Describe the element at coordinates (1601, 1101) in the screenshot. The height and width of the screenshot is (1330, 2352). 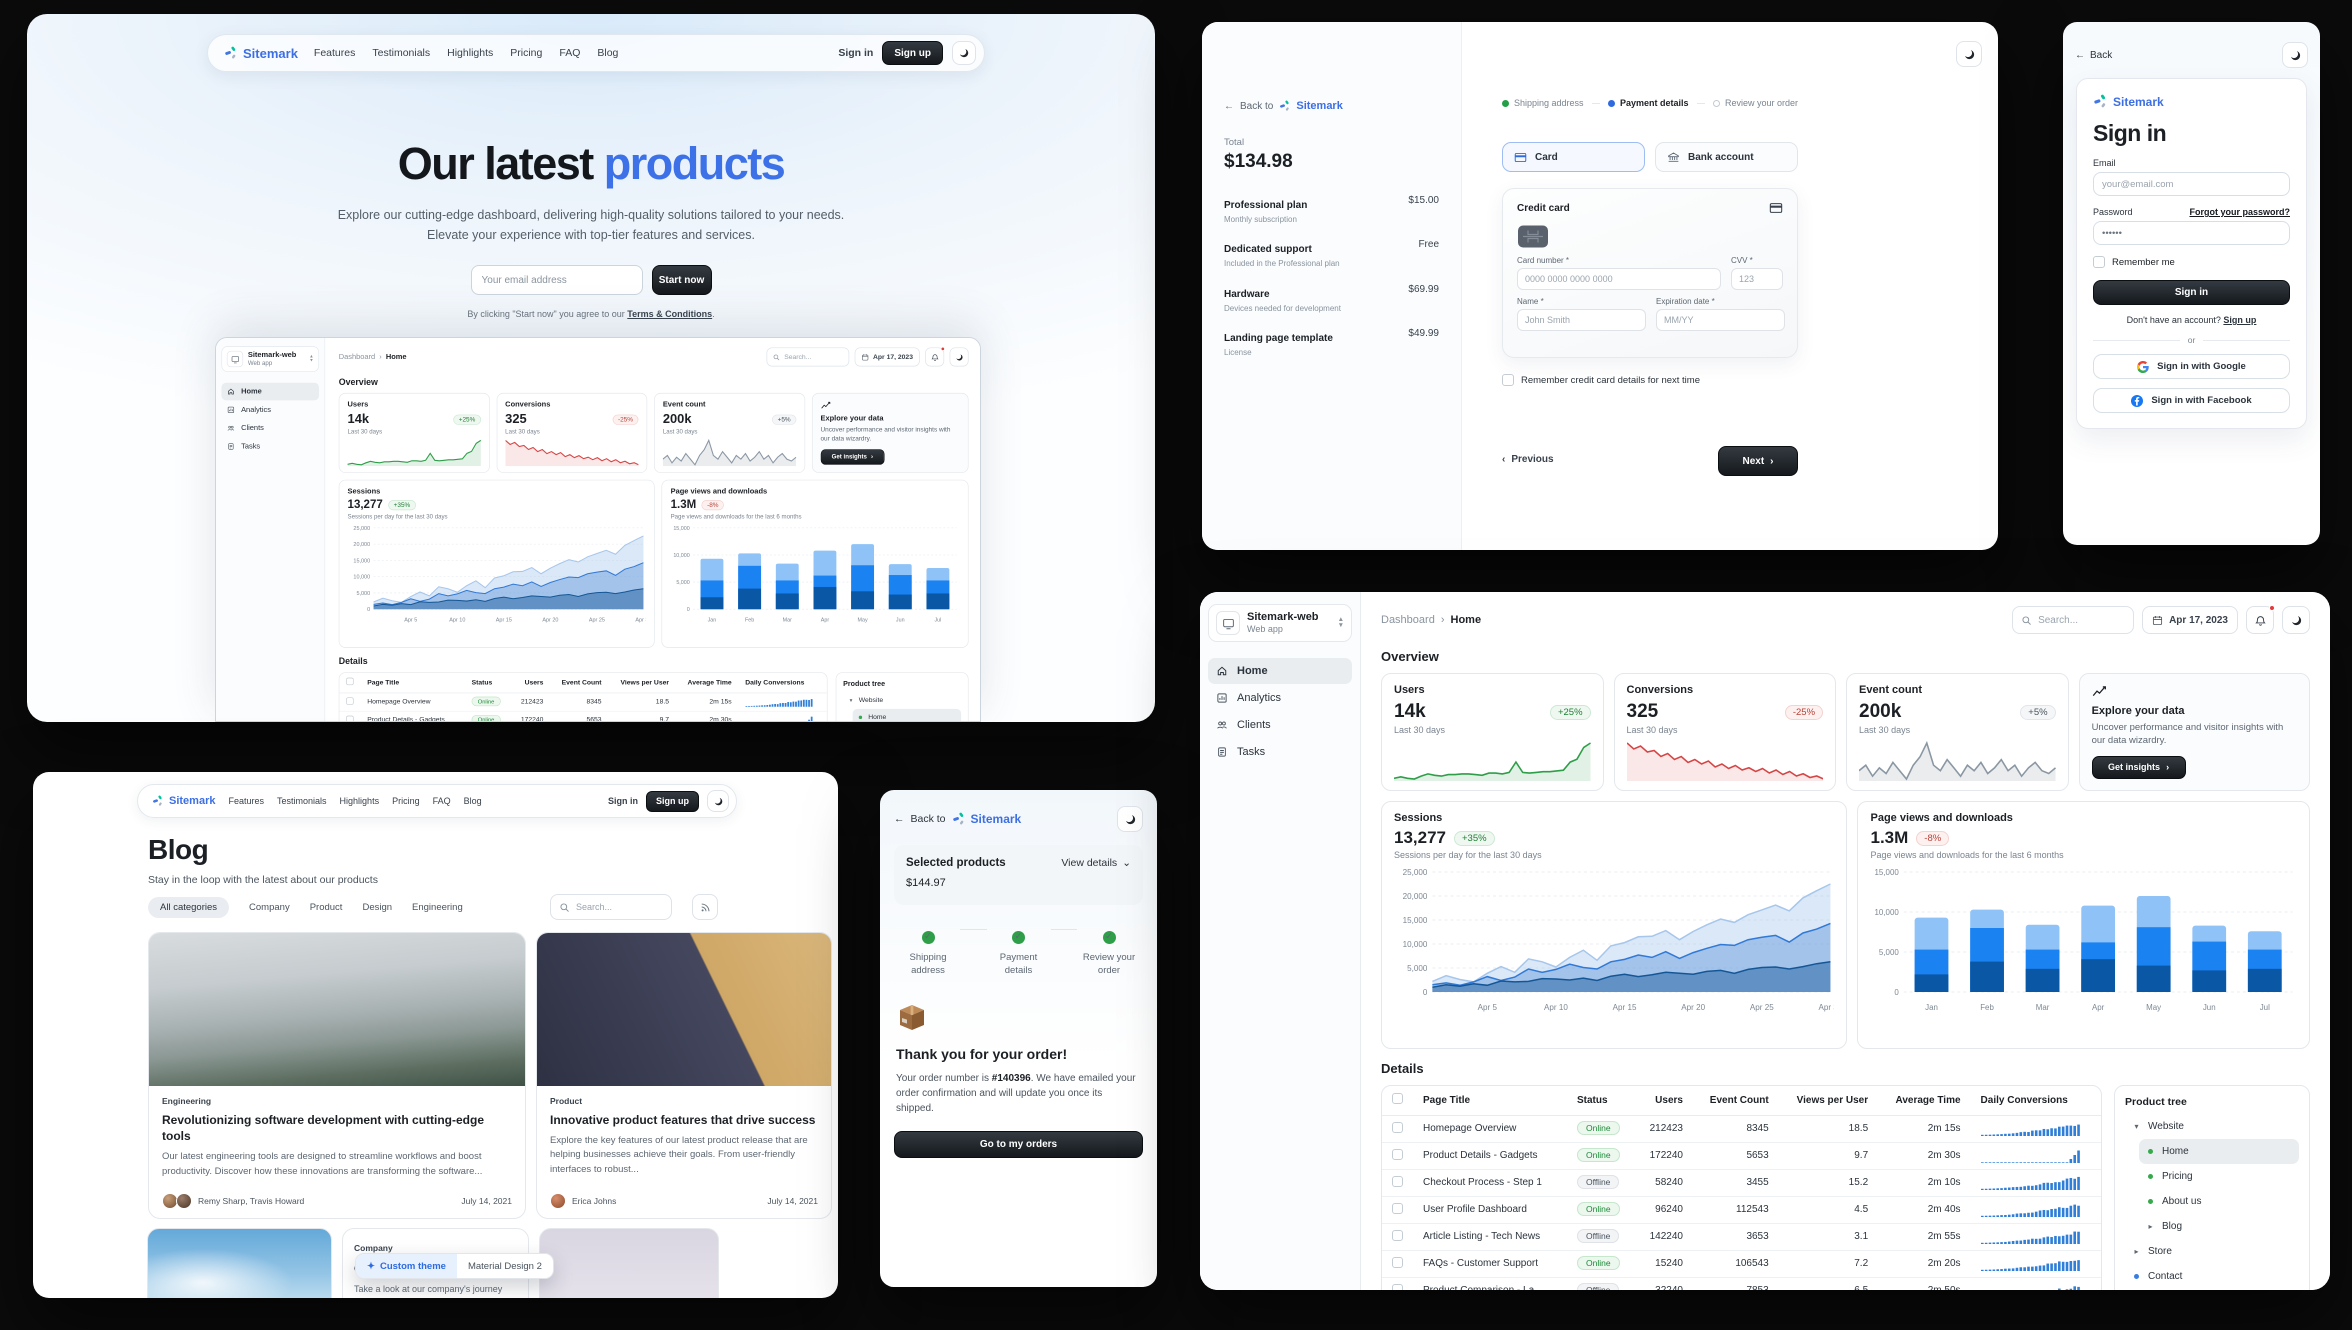
I see `col-status: Status` at that location.